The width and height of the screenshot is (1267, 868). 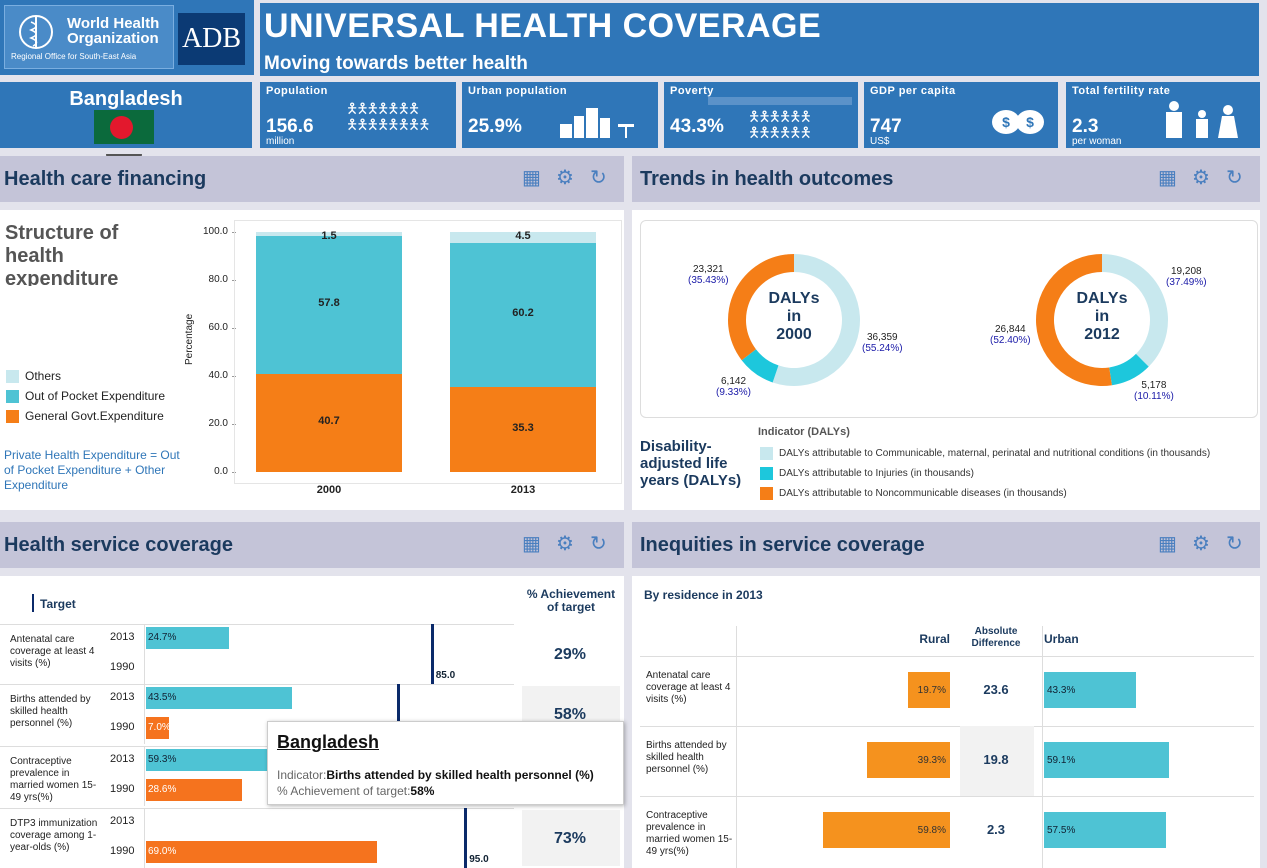 I want to click on bar-1990-label: 7.0%, so click(x=159, y=727).